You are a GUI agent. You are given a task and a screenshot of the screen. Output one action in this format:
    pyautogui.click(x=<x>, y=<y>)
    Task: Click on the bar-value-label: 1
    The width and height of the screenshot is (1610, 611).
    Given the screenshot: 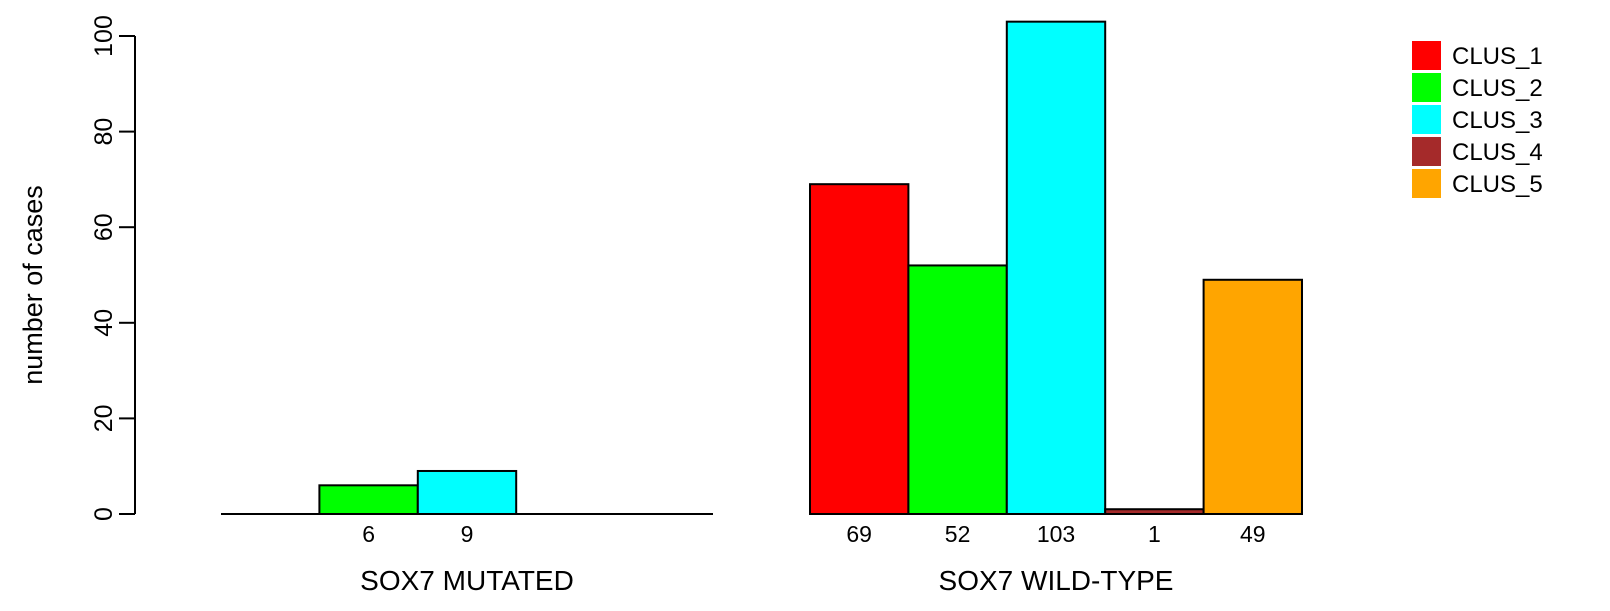 What is the action you would take?
    pyautogui.click(x=1154, y=534)
    